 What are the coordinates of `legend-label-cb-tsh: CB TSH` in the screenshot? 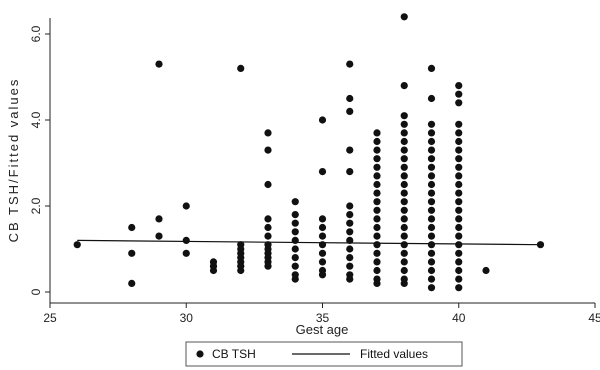 It's located at (234, 354).